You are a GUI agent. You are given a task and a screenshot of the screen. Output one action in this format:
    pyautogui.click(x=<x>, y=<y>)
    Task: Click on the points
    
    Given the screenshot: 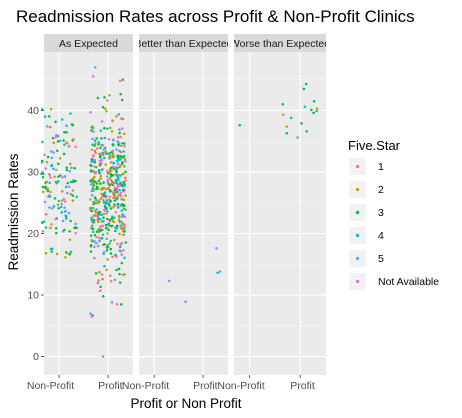 What is the action you would take?
    pyautogui.click(x=195, y=275)
    